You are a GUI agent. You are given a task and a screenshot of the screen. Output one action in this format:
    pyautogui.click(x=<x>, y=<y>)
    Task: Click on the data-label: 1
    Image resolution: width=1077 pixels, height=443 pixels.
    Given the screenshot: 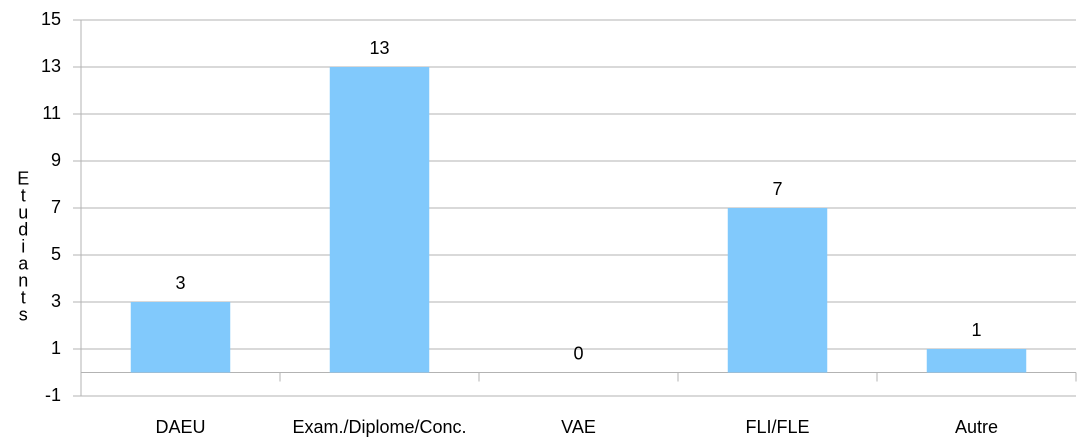 What is the action you would take?
    pyautogui.click(x=976, y=330)
    